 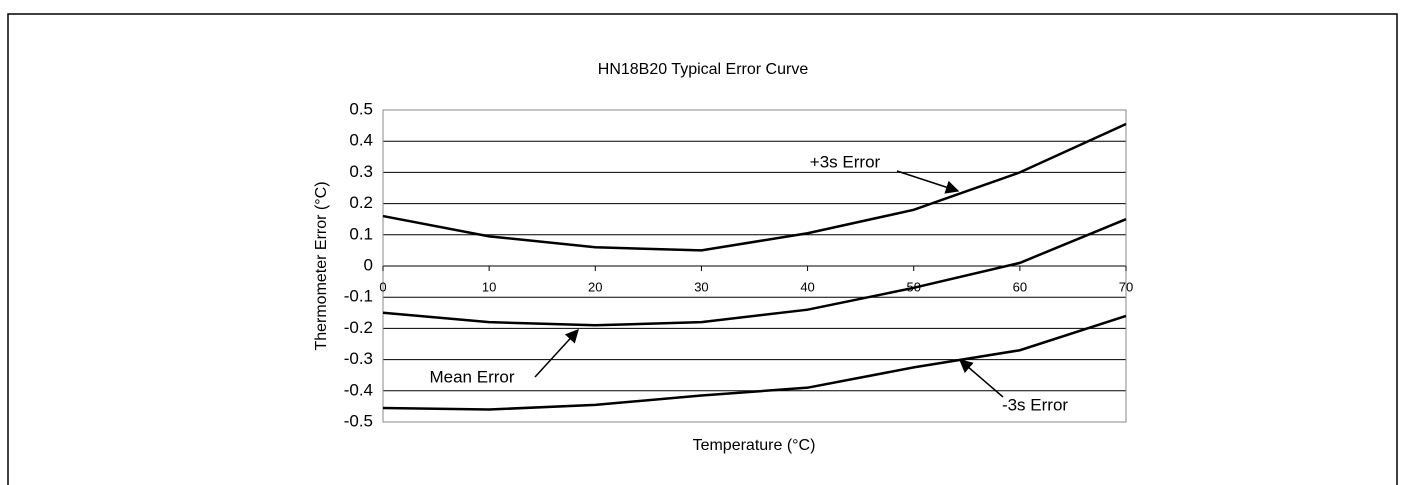 What do you see at coordinates (595, 286) in the screenshot?
I see `x-tick-label: 20` at bounding box center [595, 286].